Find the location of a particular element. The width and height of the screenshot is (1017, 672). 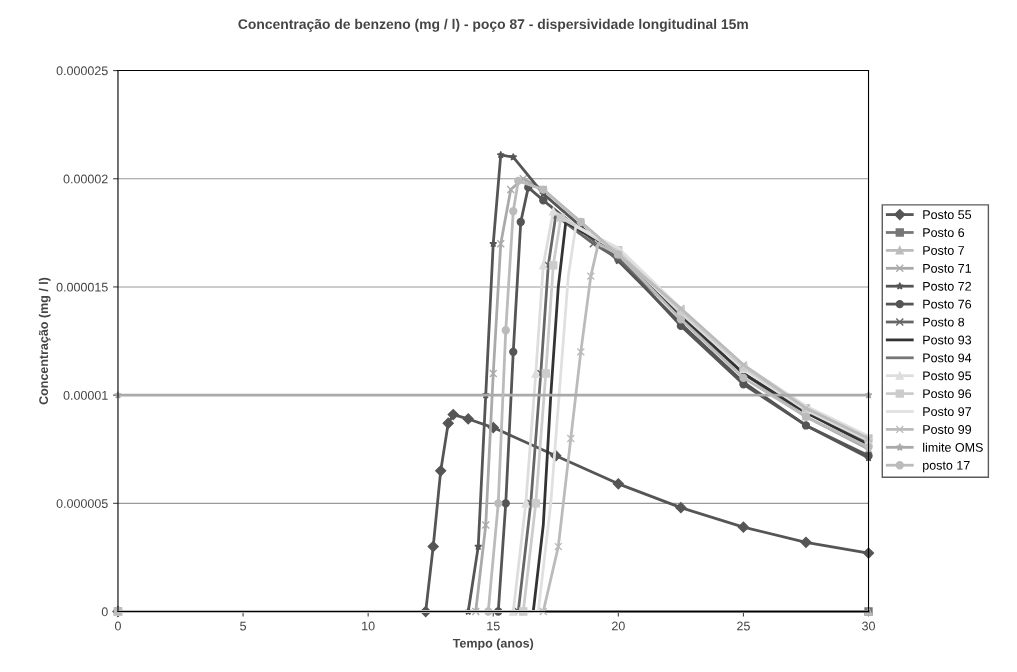

y-tick-label: 0.000025 is located at coordinates (82, 71).